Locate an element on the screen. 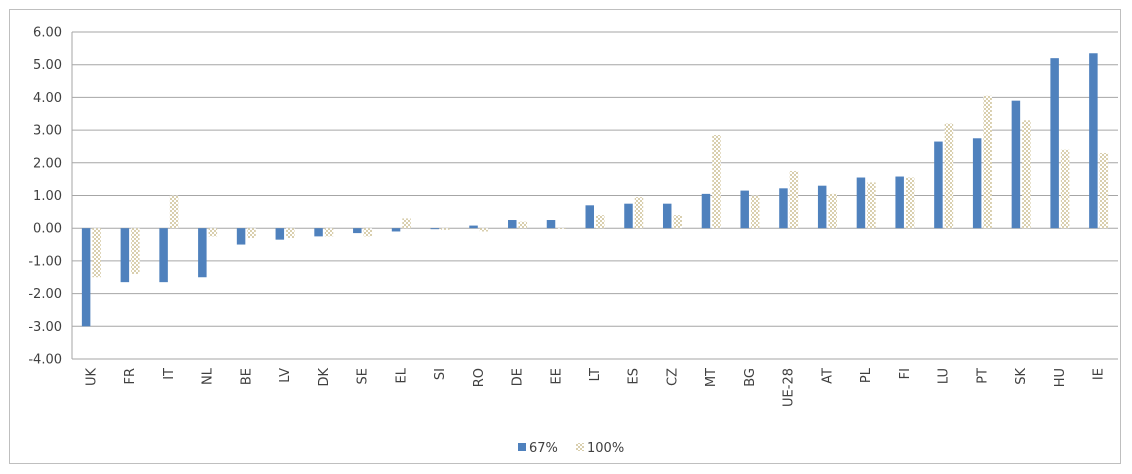 The height and width of the screenshot is (474, 1132). x-category-label: UK is located at coordinates (91, 377).